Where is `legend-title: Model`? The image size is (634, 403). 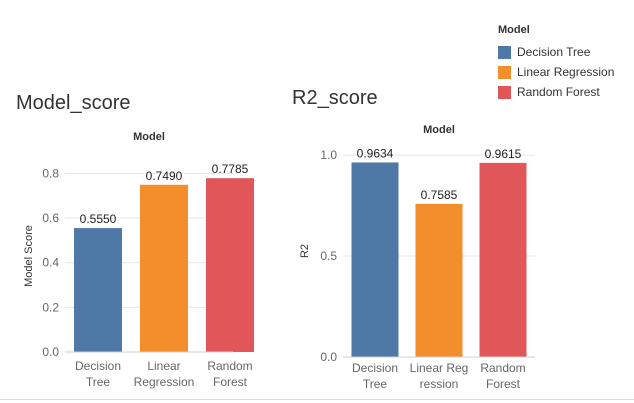 legend-title: Model is located at coordinates (514, 30).